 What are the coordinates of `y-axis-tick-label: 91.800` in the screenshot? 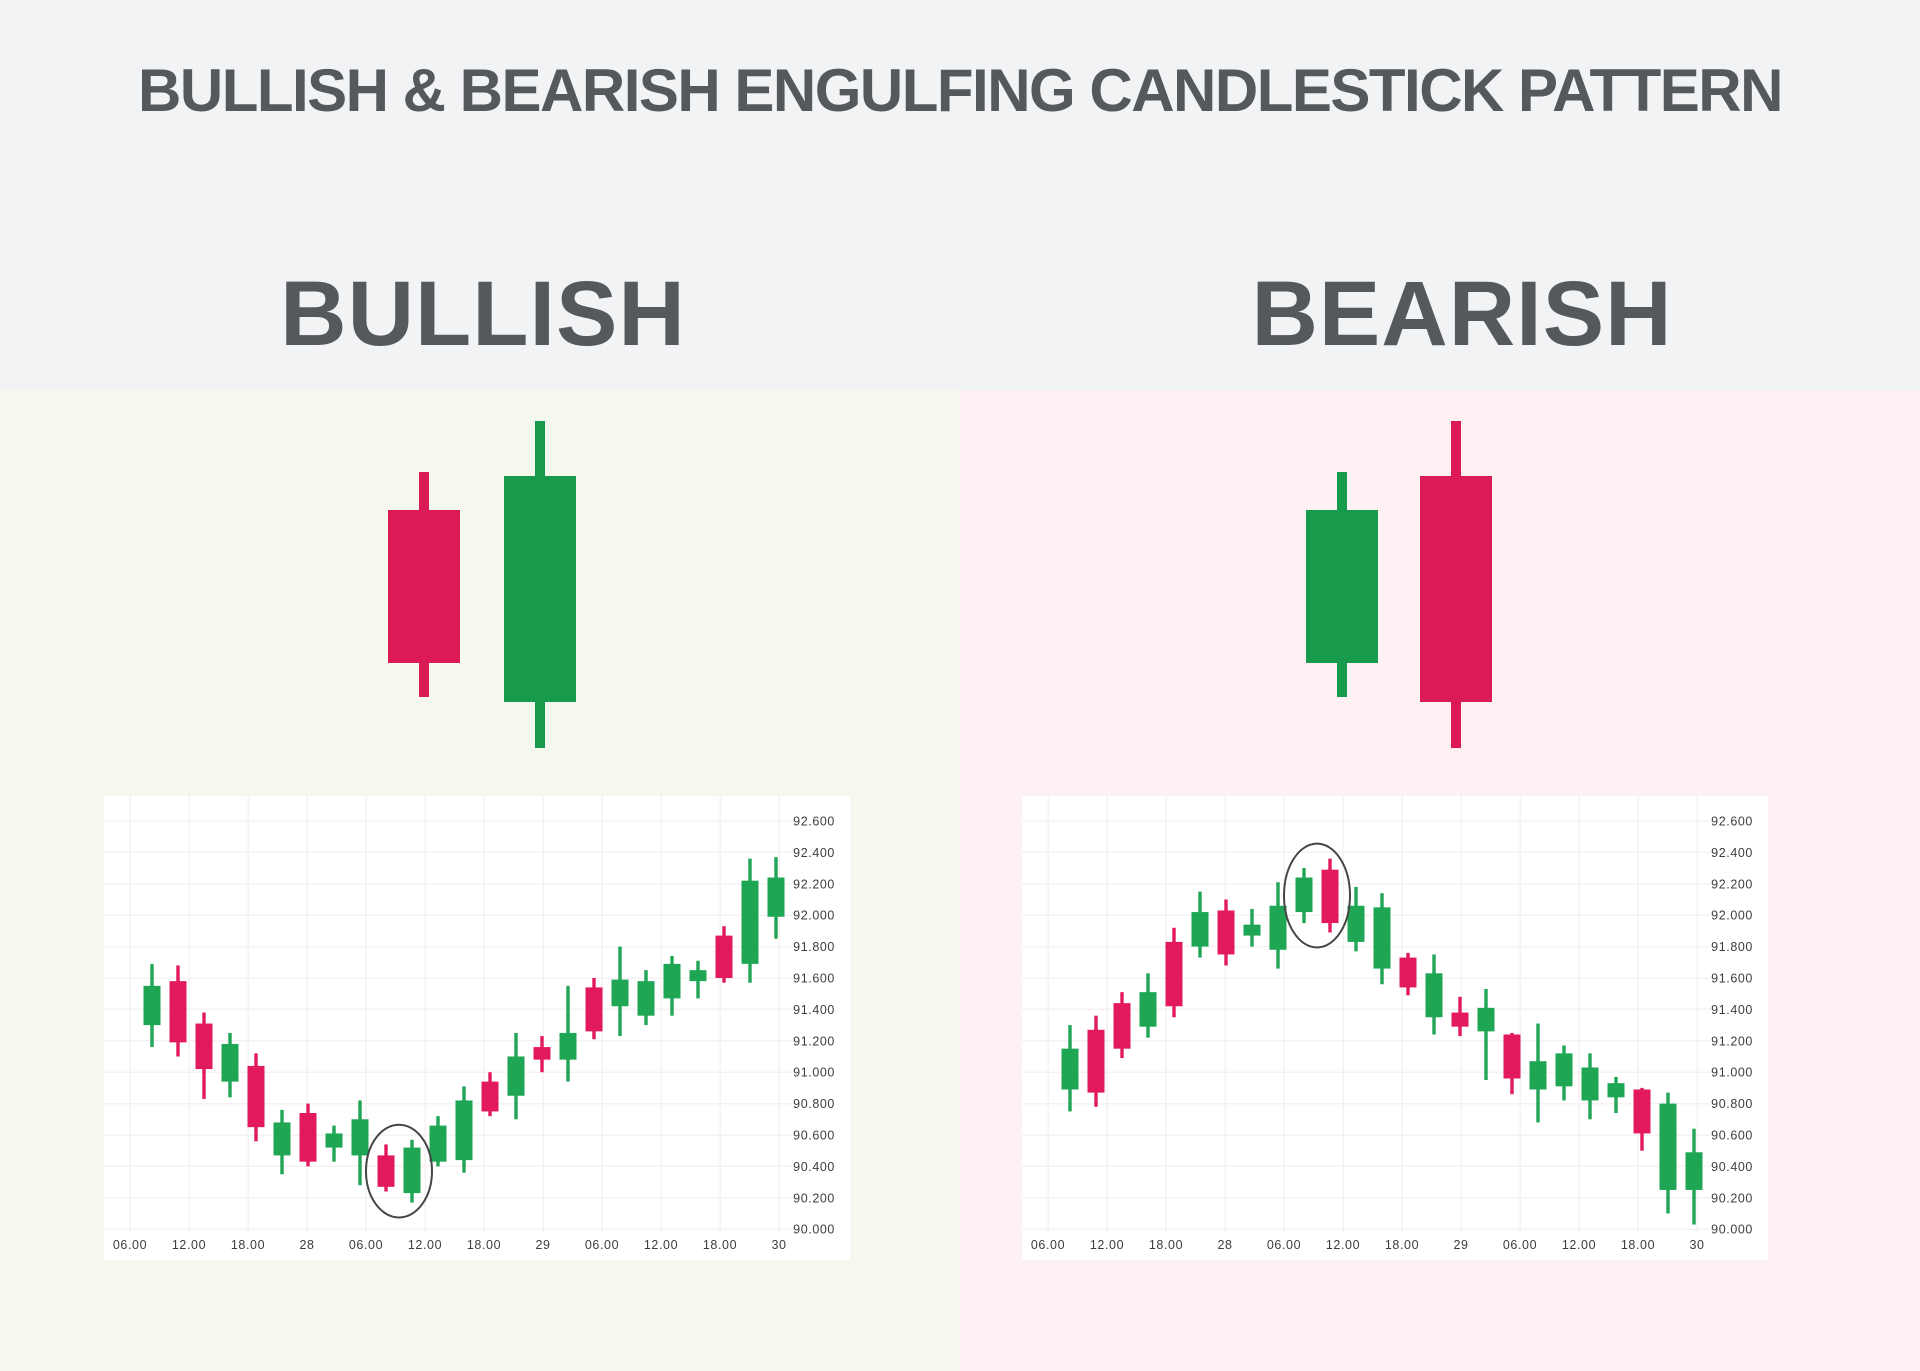 It's located at (814, 947).